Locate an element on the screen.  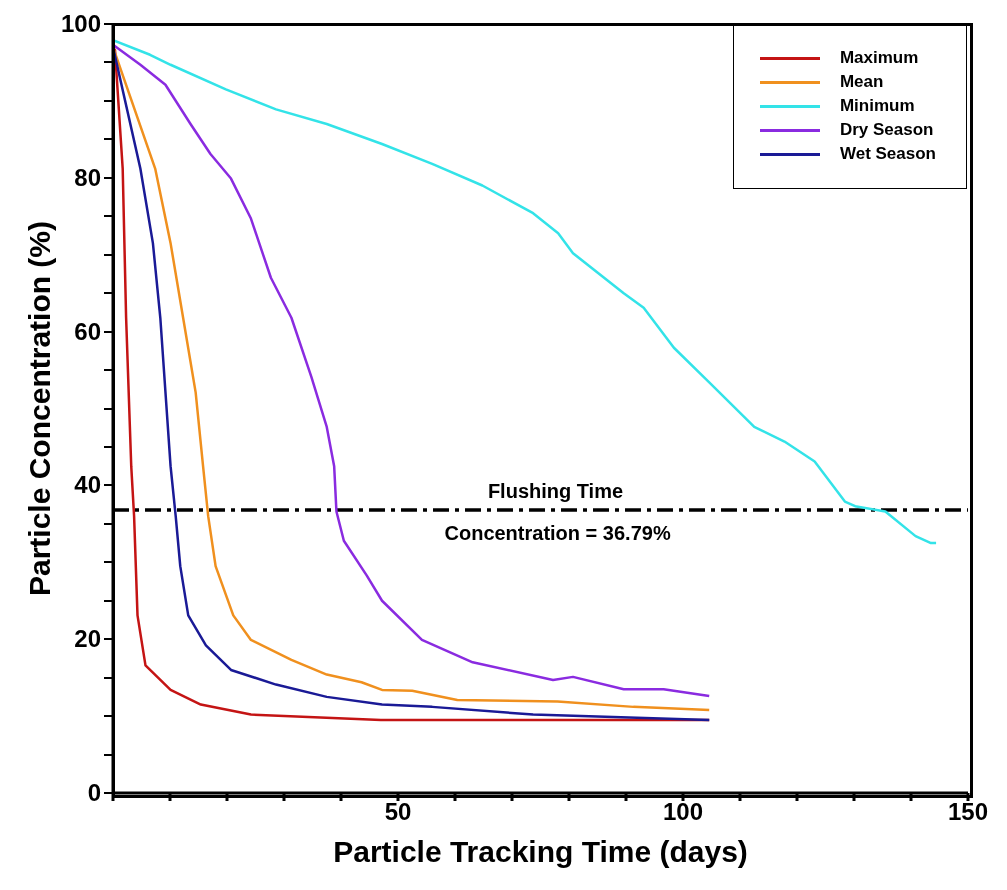
y-tick-label: 0 is located at coordinates (94, 793).